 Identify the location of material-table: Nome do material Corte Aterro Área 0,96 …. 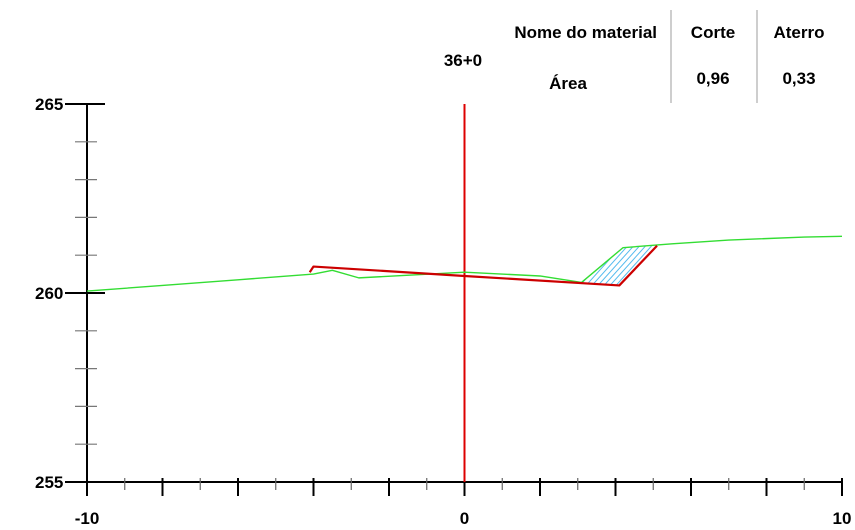
(669, 56).